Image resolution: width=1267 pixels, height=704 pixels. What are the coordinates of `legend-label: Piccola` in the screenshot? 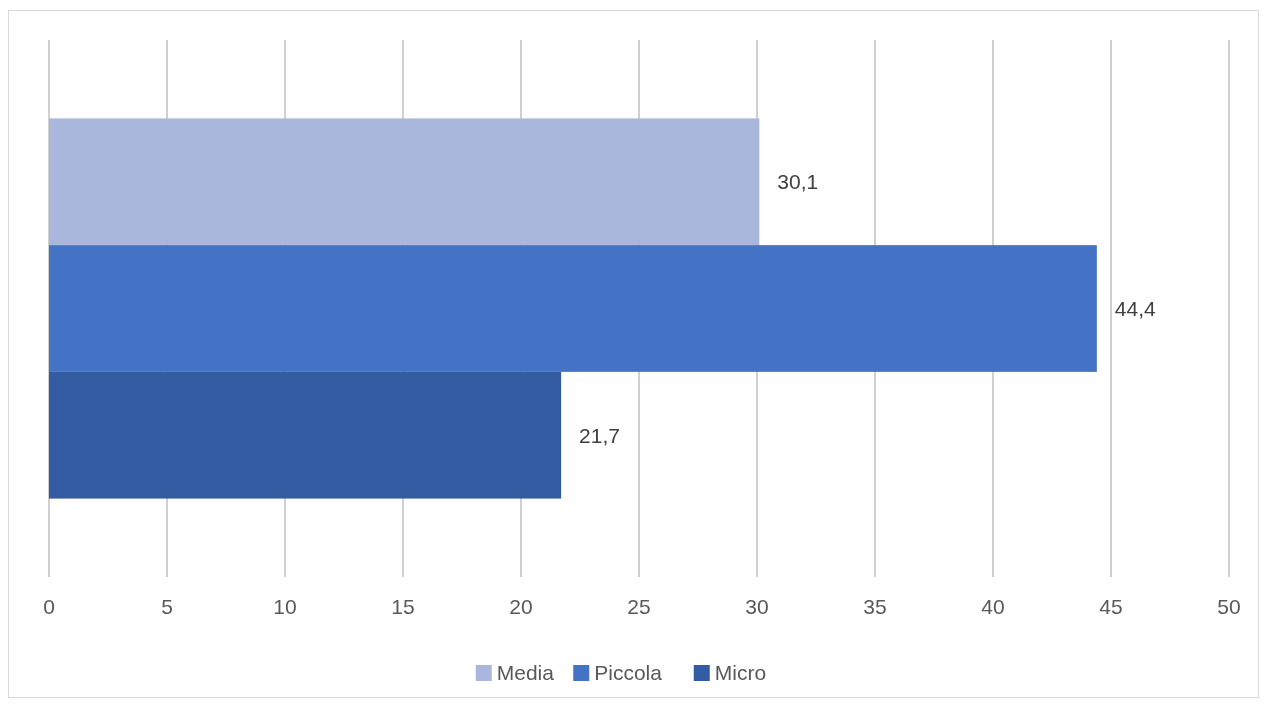 It's located at (628, 673).